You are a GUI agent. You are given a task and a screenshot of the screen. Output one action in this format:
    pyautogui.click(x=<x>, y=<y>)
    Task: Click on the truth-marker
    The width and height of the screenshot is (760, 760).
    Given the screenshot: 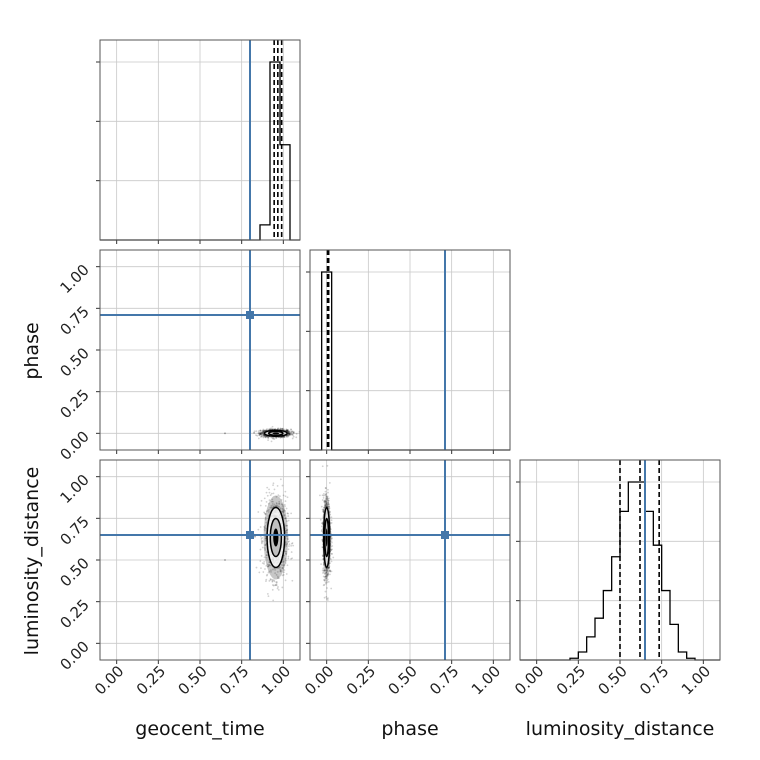 What is the action you would take?
    pyautogui.click(x=445, y=535)
    